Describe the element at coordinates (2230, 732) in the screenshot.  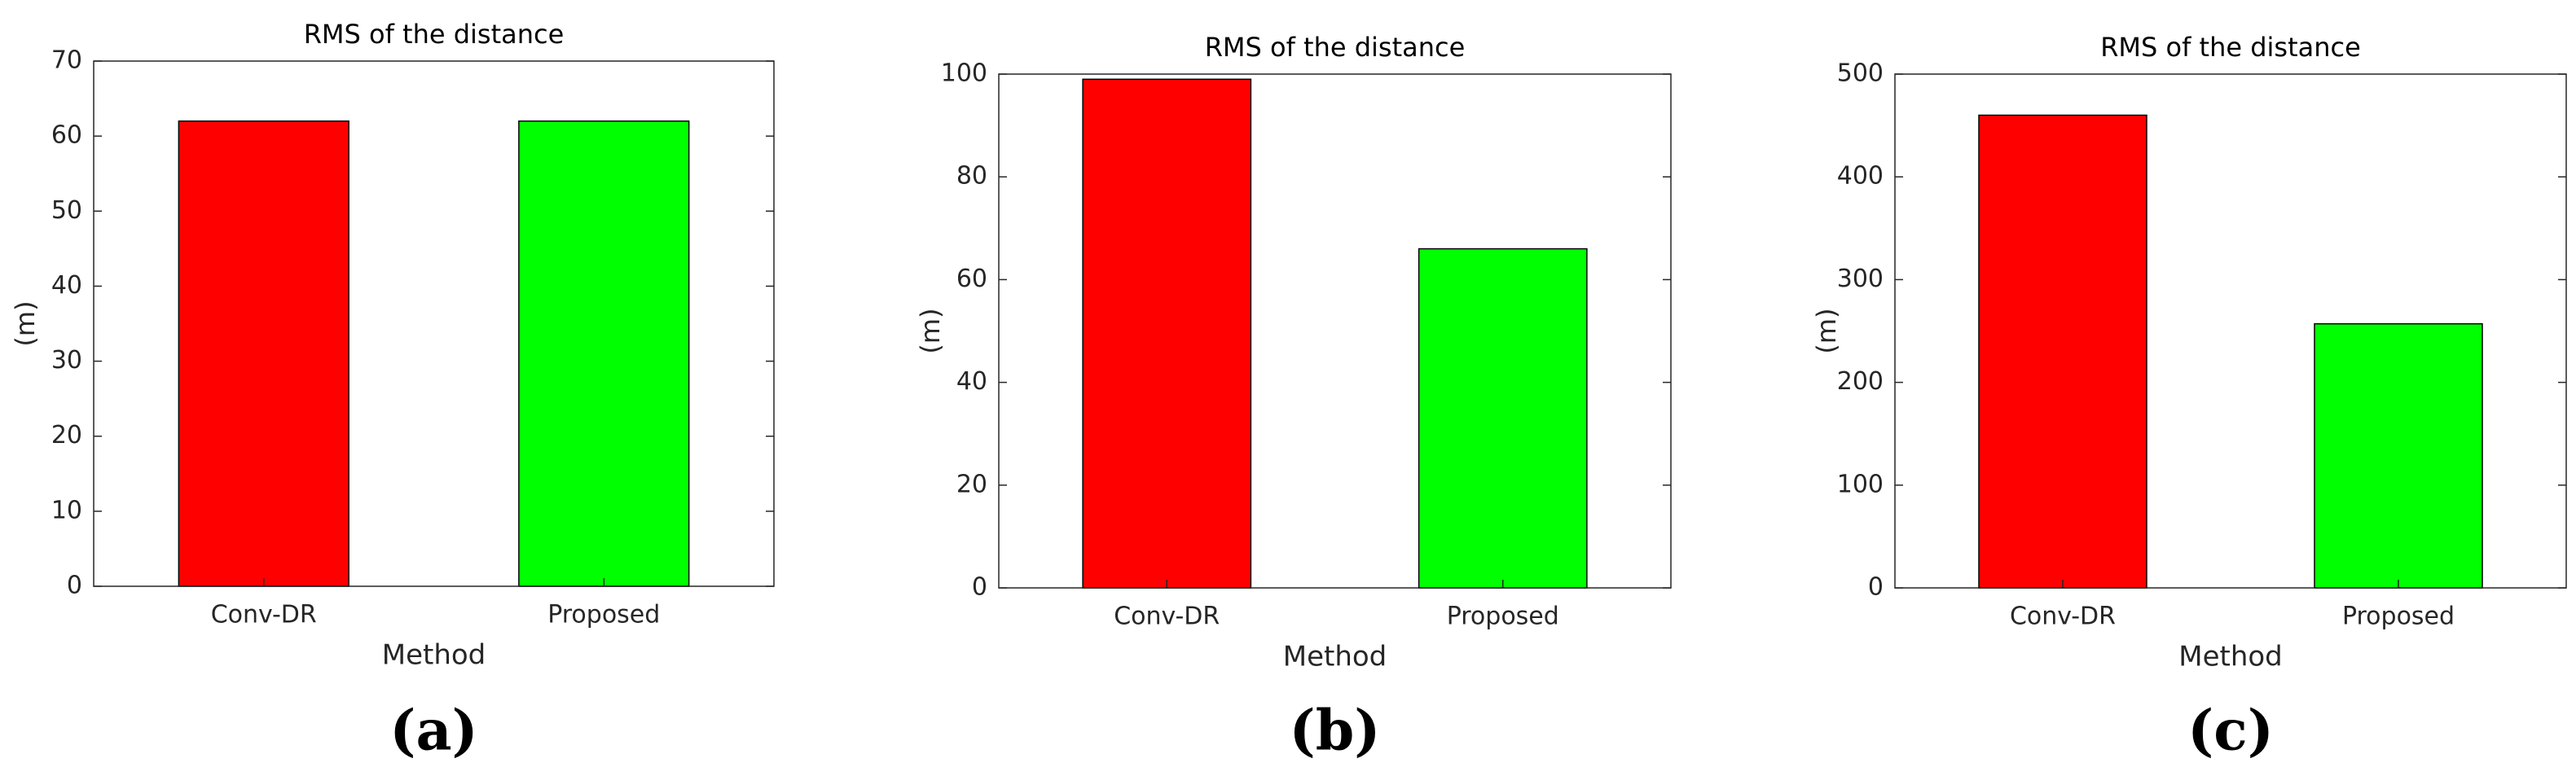
I see `panel-label: (c)` at that location.